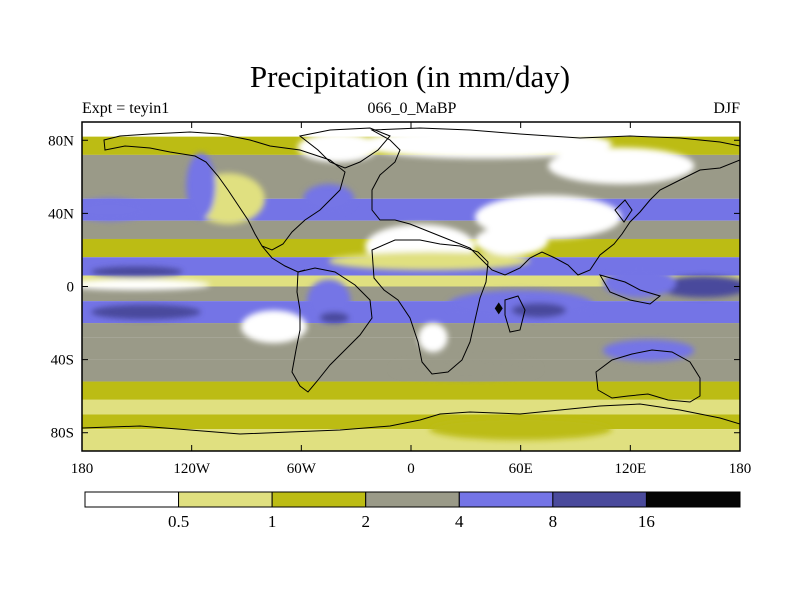 The width and height of the screenshot is (800, 600). What do you see at coordinates (329, 199) in the screenshot?
I see `precip-region-north-atlantic-wet` at bounding box center [329, 199].